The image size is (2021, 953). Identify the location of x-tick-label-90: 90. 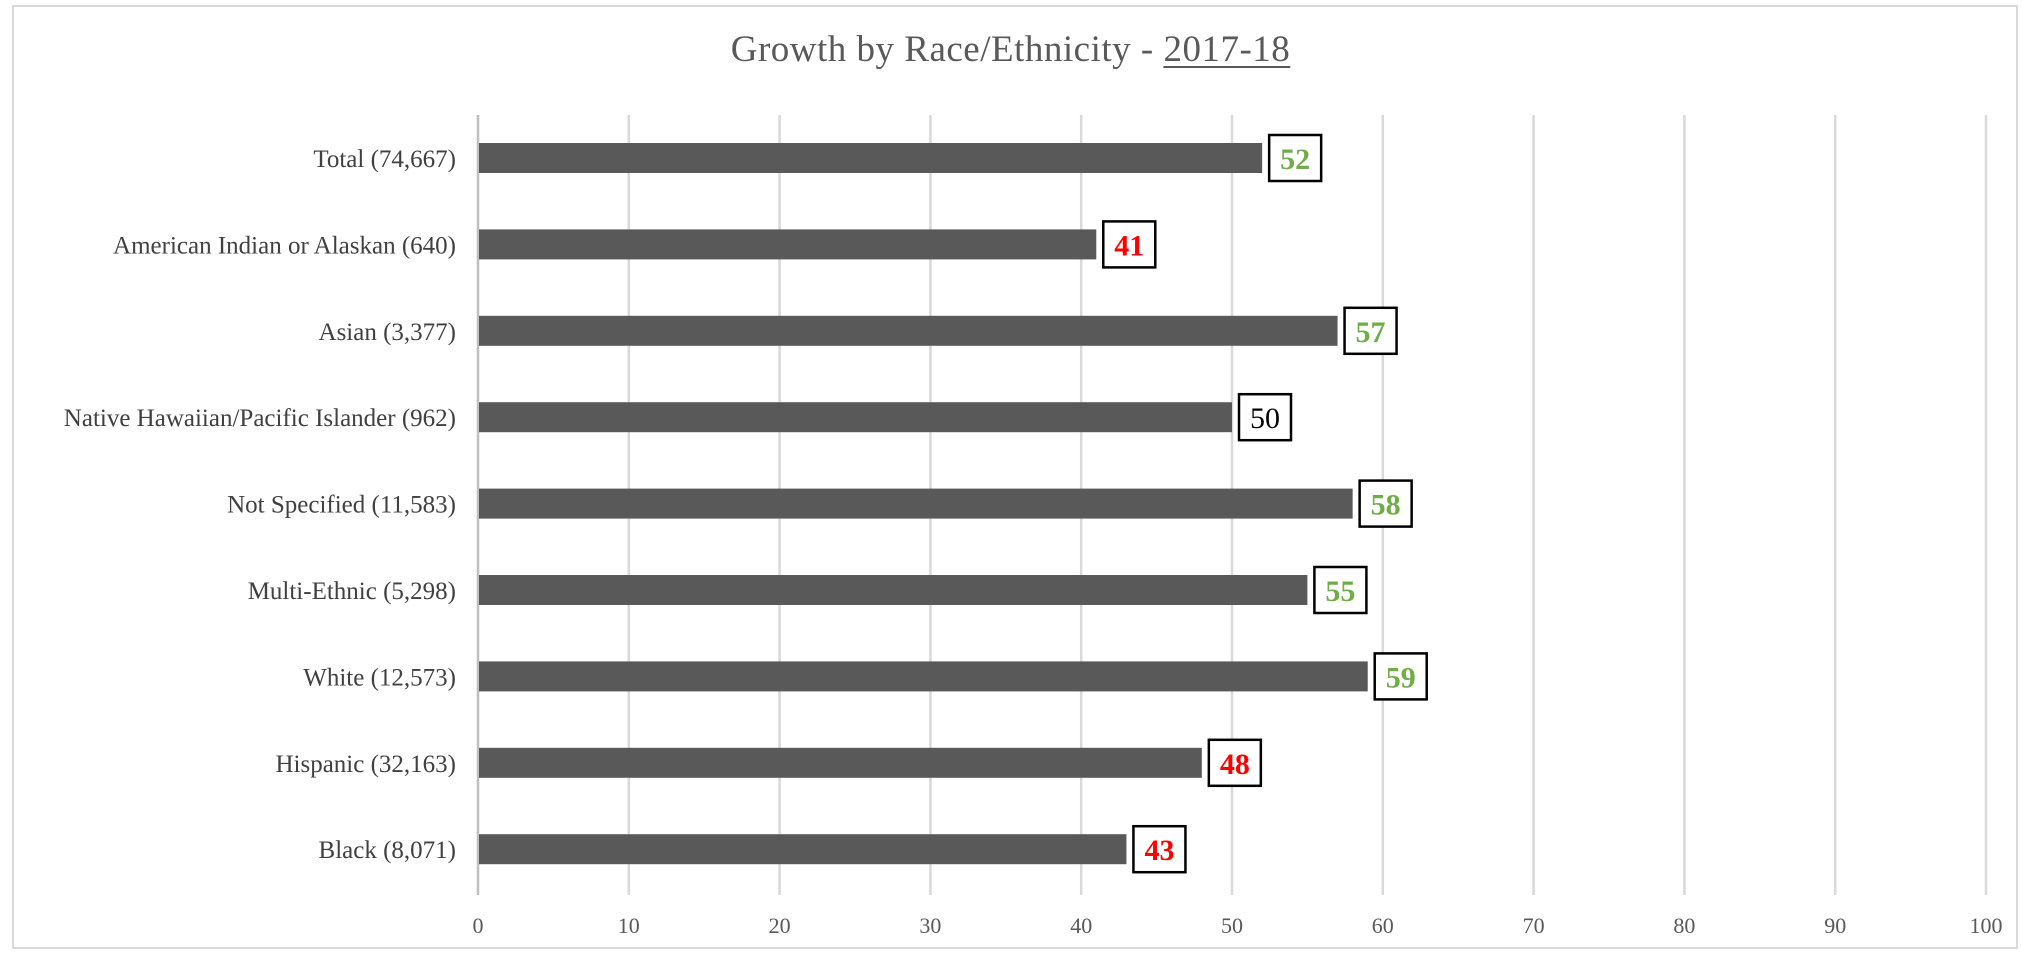
(1835, 925).